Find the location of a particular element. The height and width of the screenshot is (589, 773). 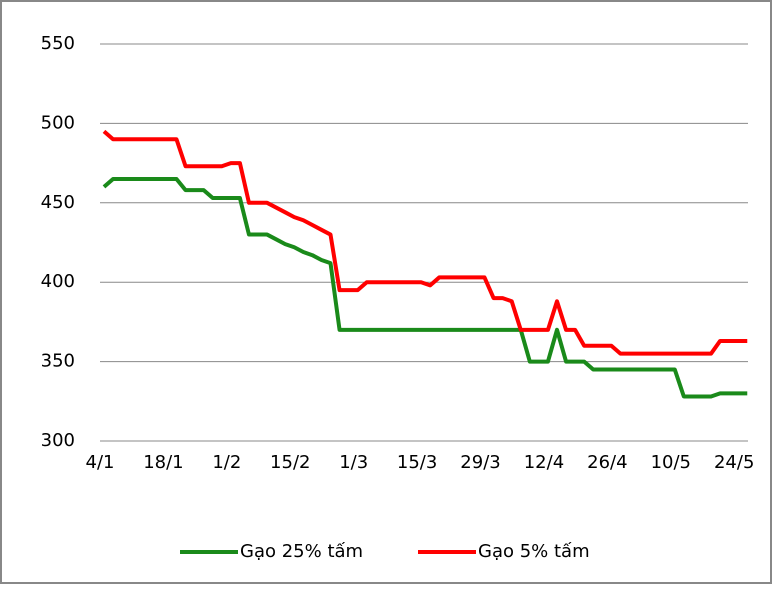

y-tick-label: 400 is located at coordinates (58, 281).